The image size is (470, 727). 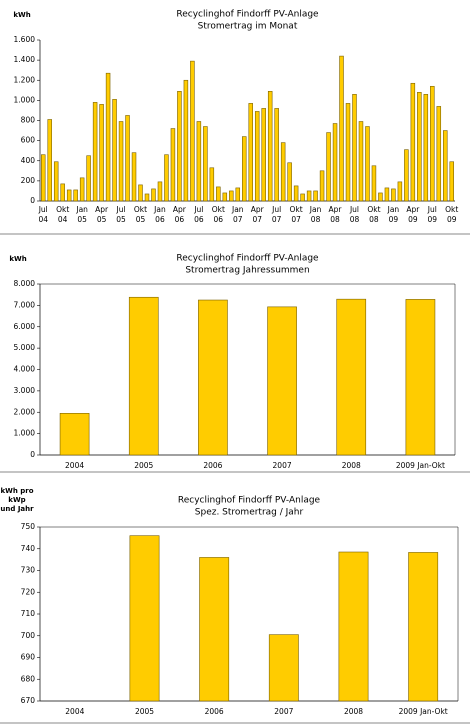 I want to click on y-tick-label: 6.000, so click(x=25, y=326).